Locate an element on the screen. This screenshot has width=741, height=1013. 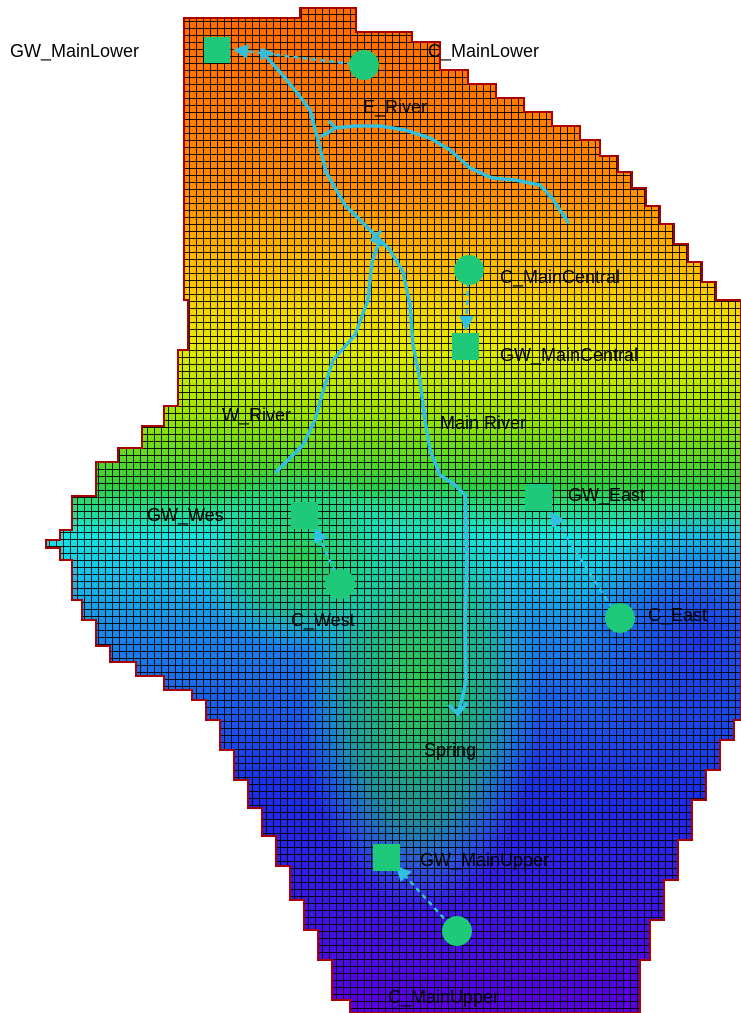
gw-mainlower-node is located at coordinates (217, 50).